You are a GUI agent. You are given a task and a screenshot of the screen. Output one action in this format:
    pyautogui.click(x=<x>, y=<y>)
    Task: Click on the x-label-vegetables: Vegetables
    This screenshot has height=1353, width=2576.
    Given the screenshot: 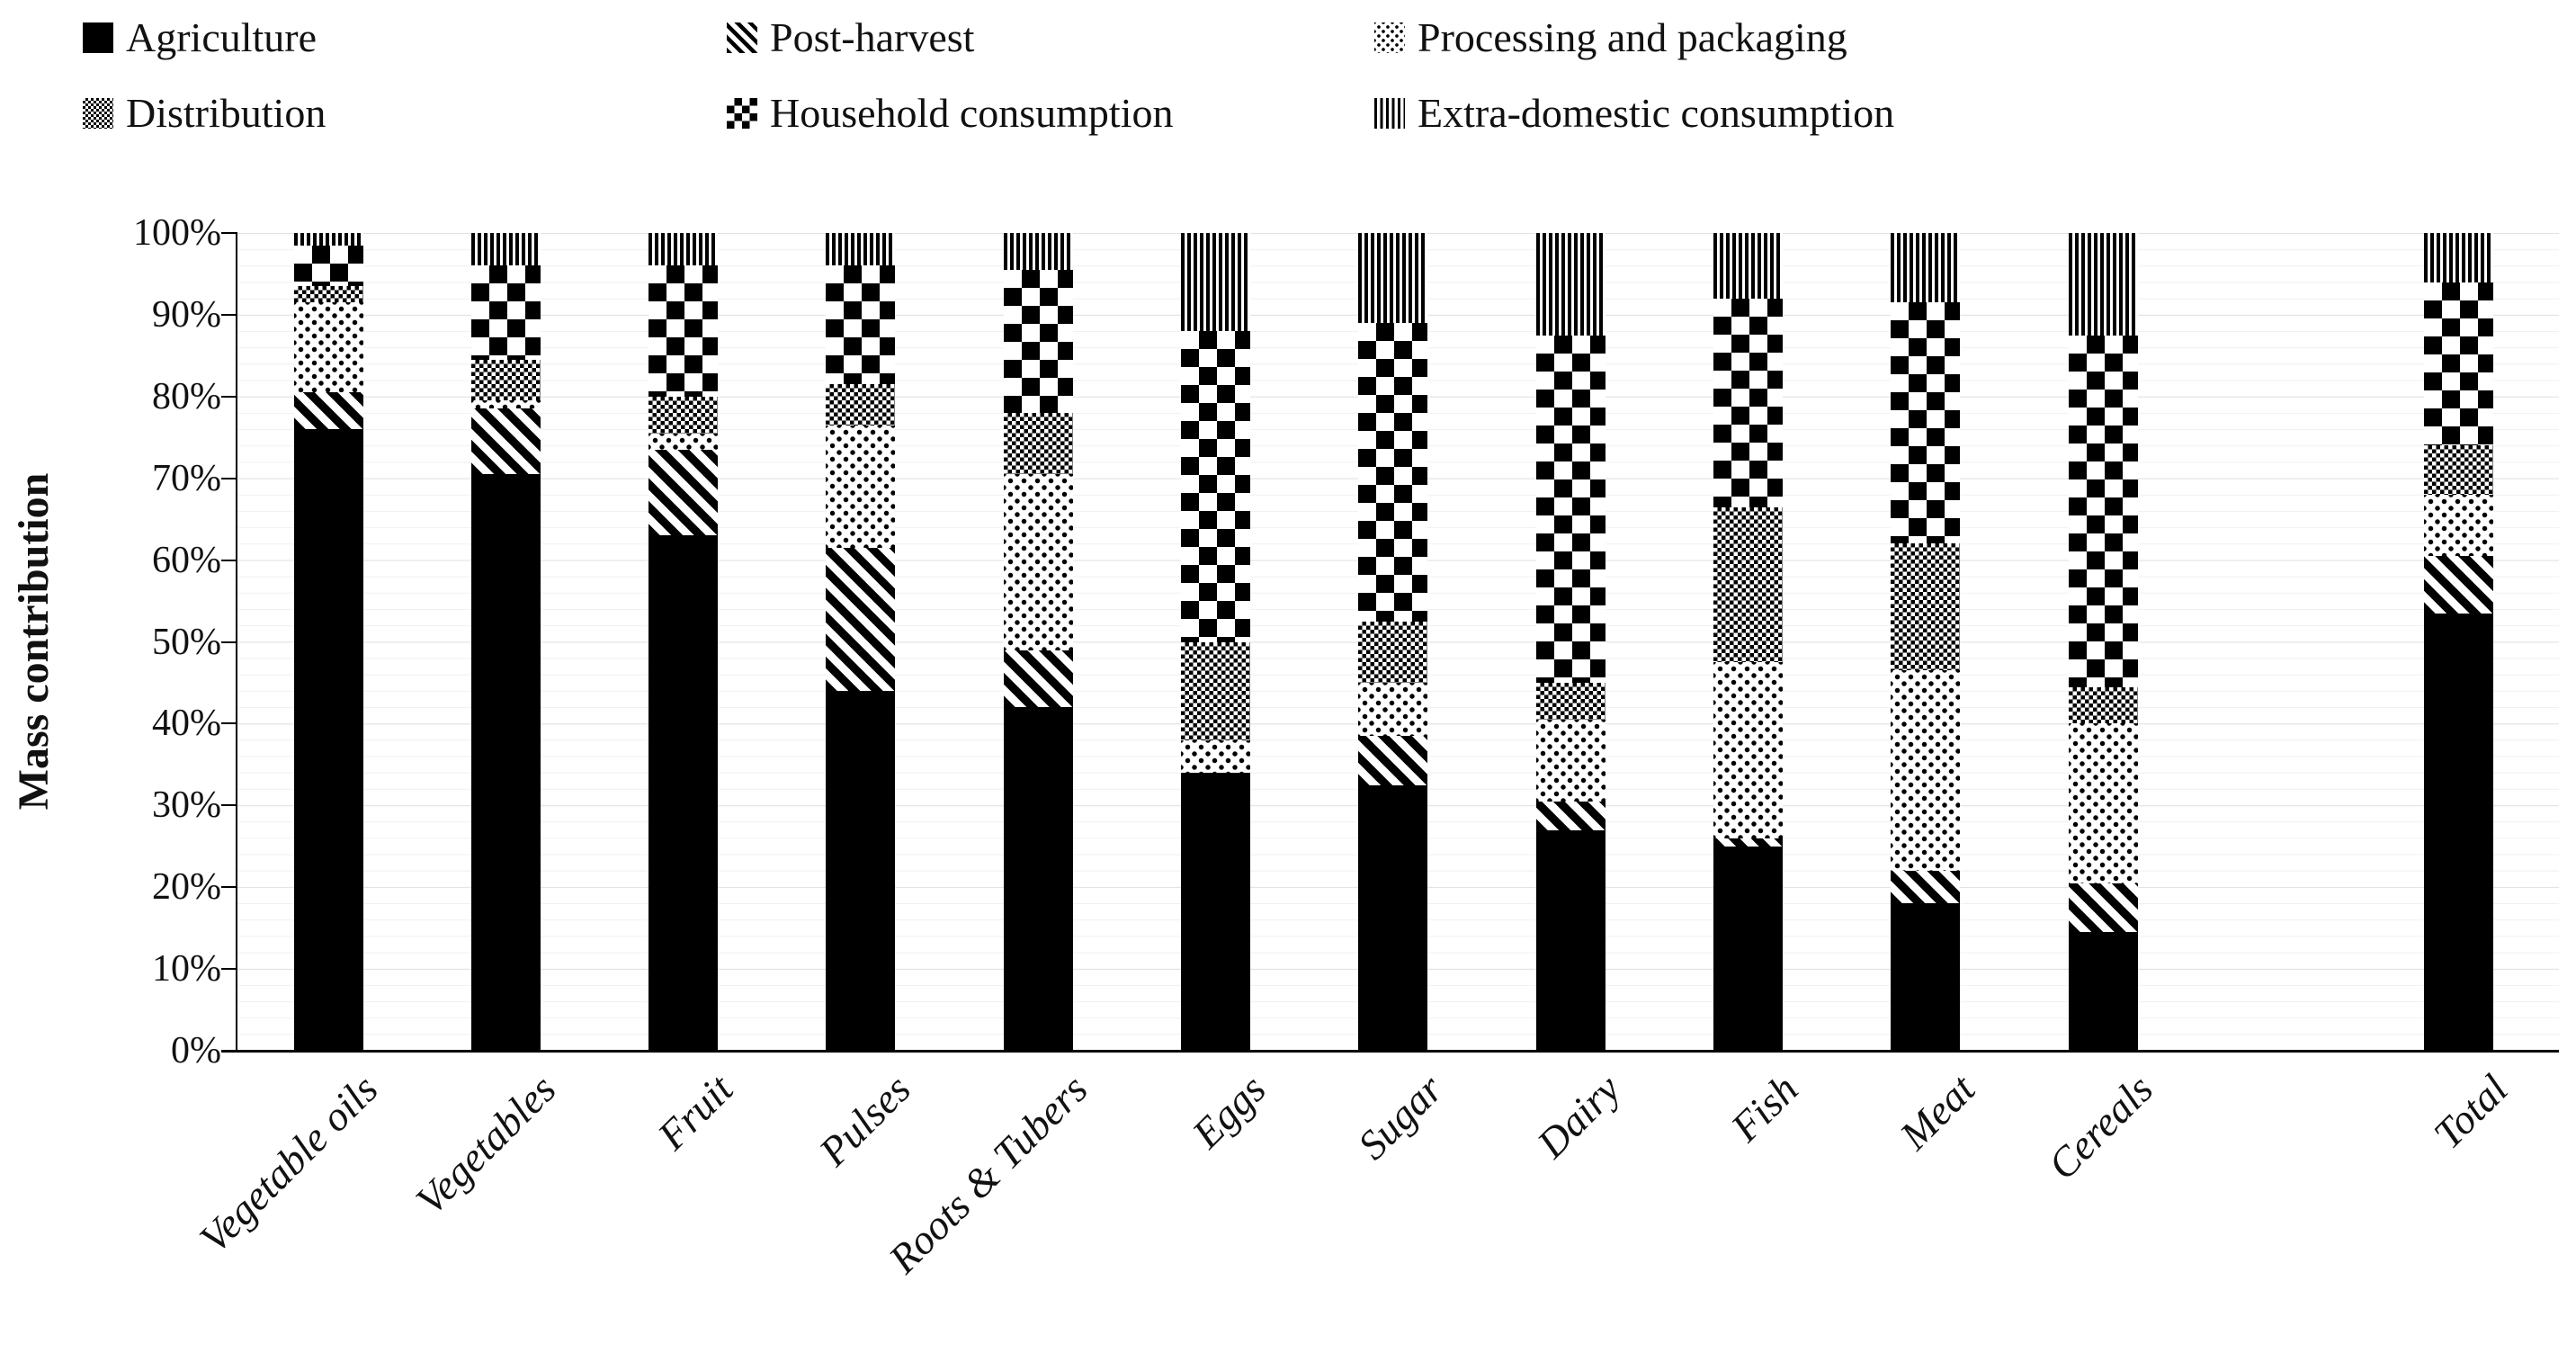 What is the action you would take?
    pyautogui.click(x=485, y=1144)
    